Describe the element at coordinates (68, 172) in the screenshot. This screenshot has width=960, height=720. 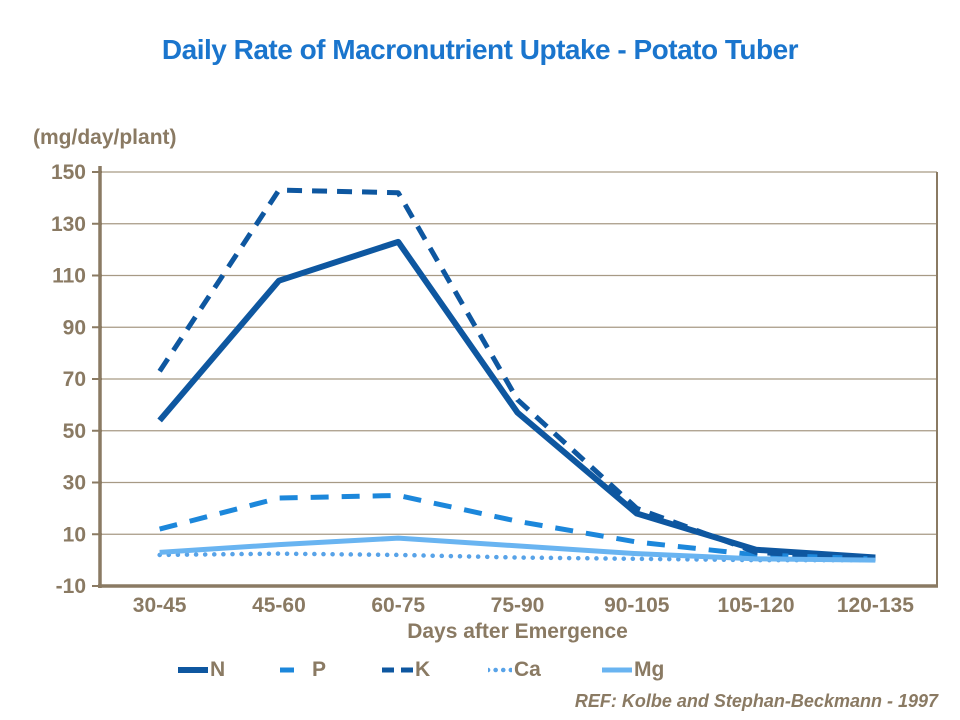
I see `y-tick-label: 150` at that location.